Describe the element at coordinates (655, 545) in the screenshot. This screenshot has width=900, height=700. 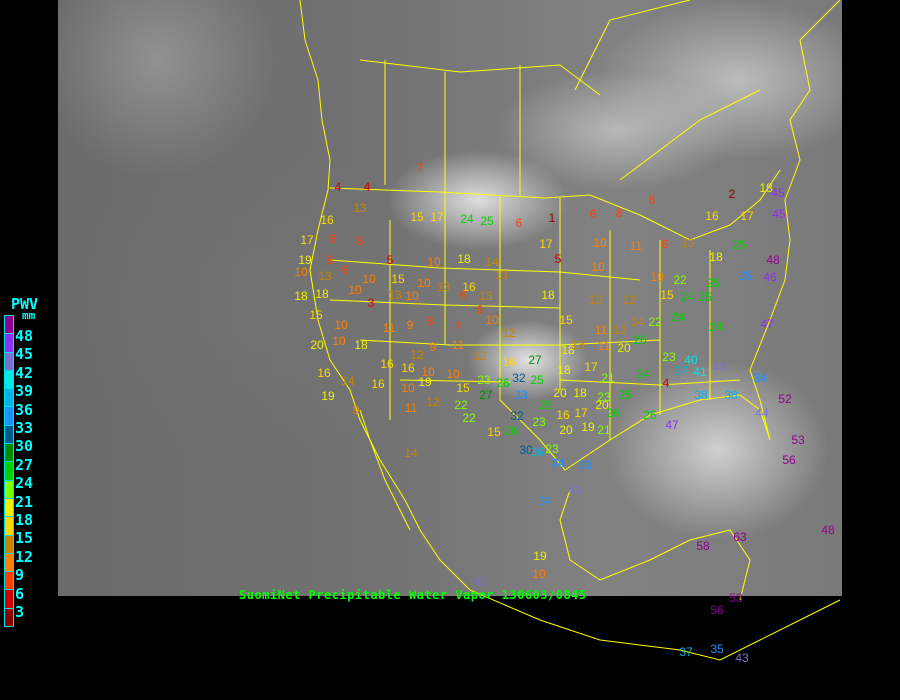
I see `mexico-coast` at that location.